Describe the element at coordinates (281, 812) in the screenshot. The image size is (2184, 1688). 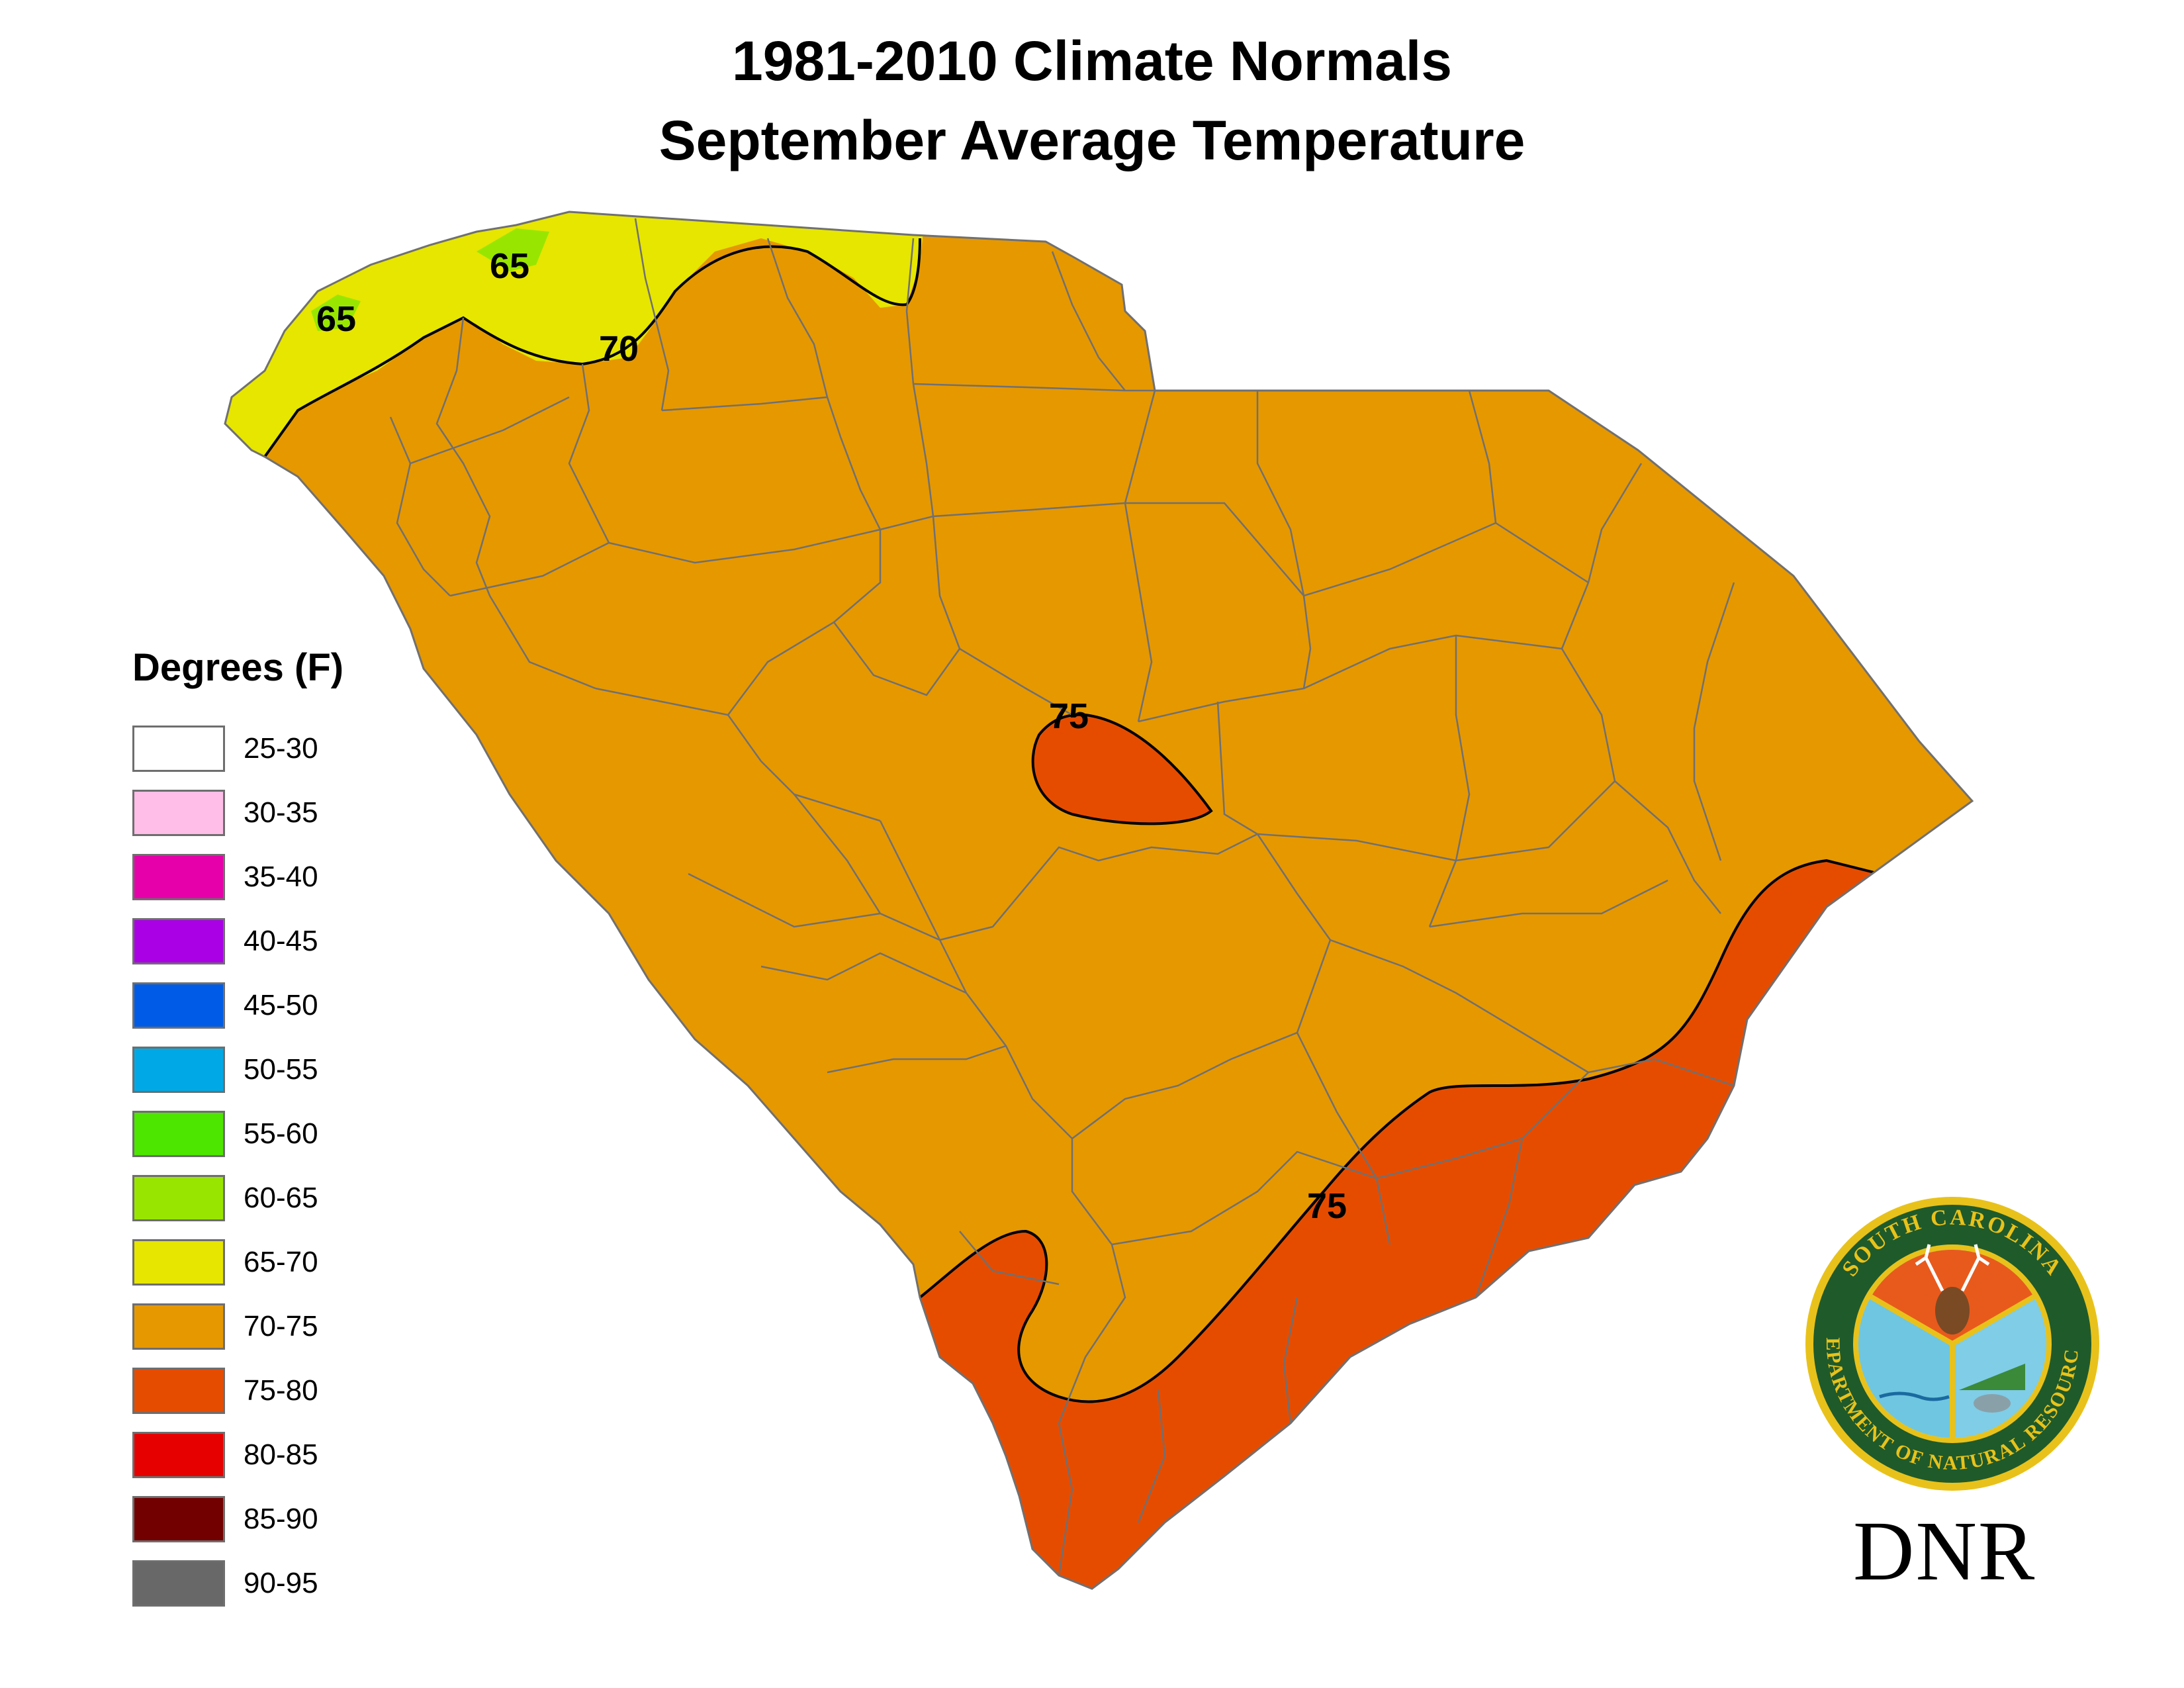
I see `legend-label: 30-35` at that location.